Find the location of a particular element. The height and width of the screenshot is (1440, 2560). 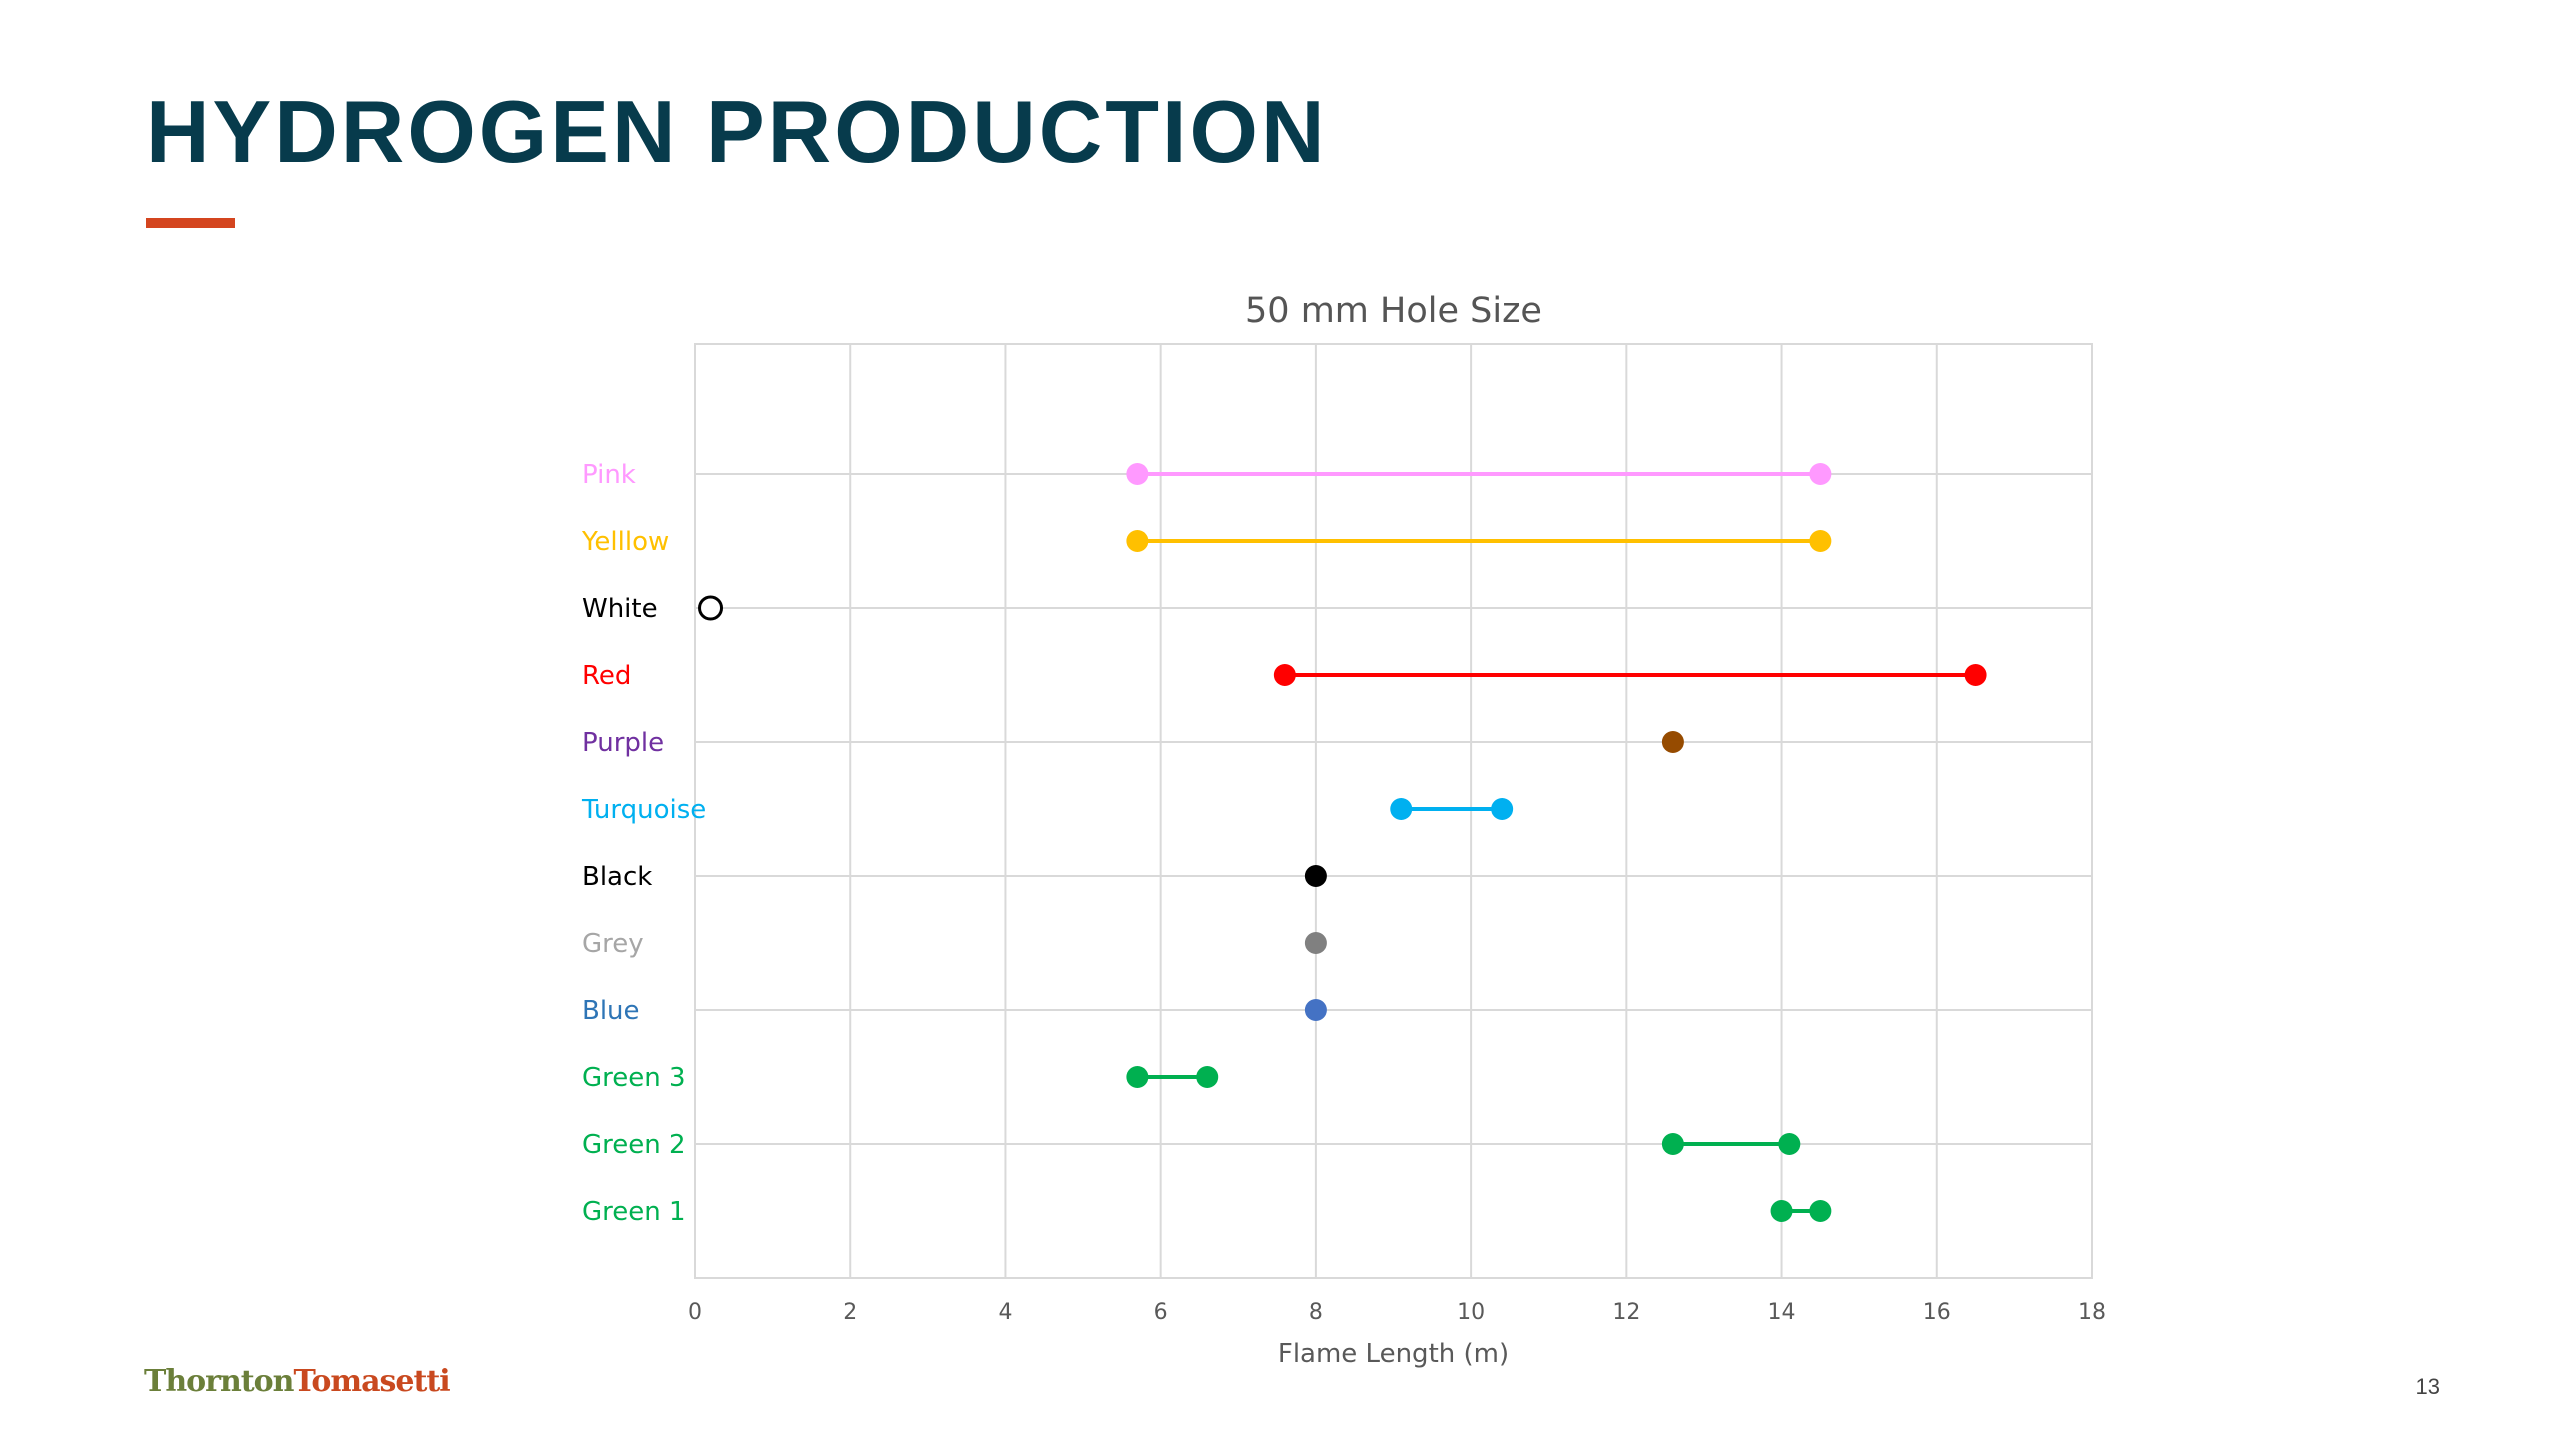

x-tick-label: 12 is located at coordinates (1626, 1312).